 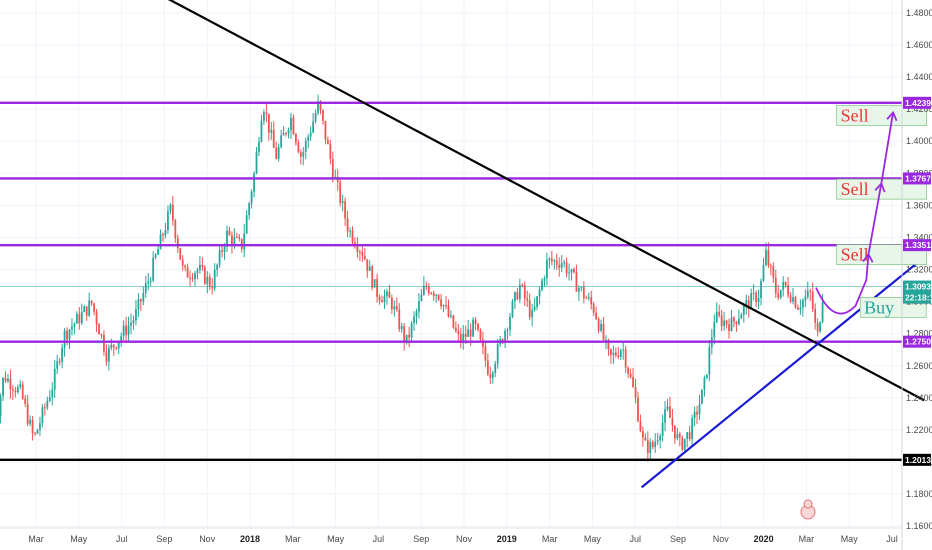 I want to click on level-price-label: 1.27502, so click(x=918, y=342).